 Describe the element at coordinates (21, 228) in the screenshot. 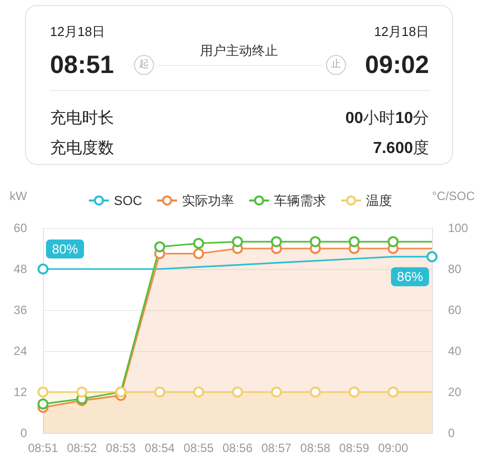

I see `y-tick-label: 60` at that location.